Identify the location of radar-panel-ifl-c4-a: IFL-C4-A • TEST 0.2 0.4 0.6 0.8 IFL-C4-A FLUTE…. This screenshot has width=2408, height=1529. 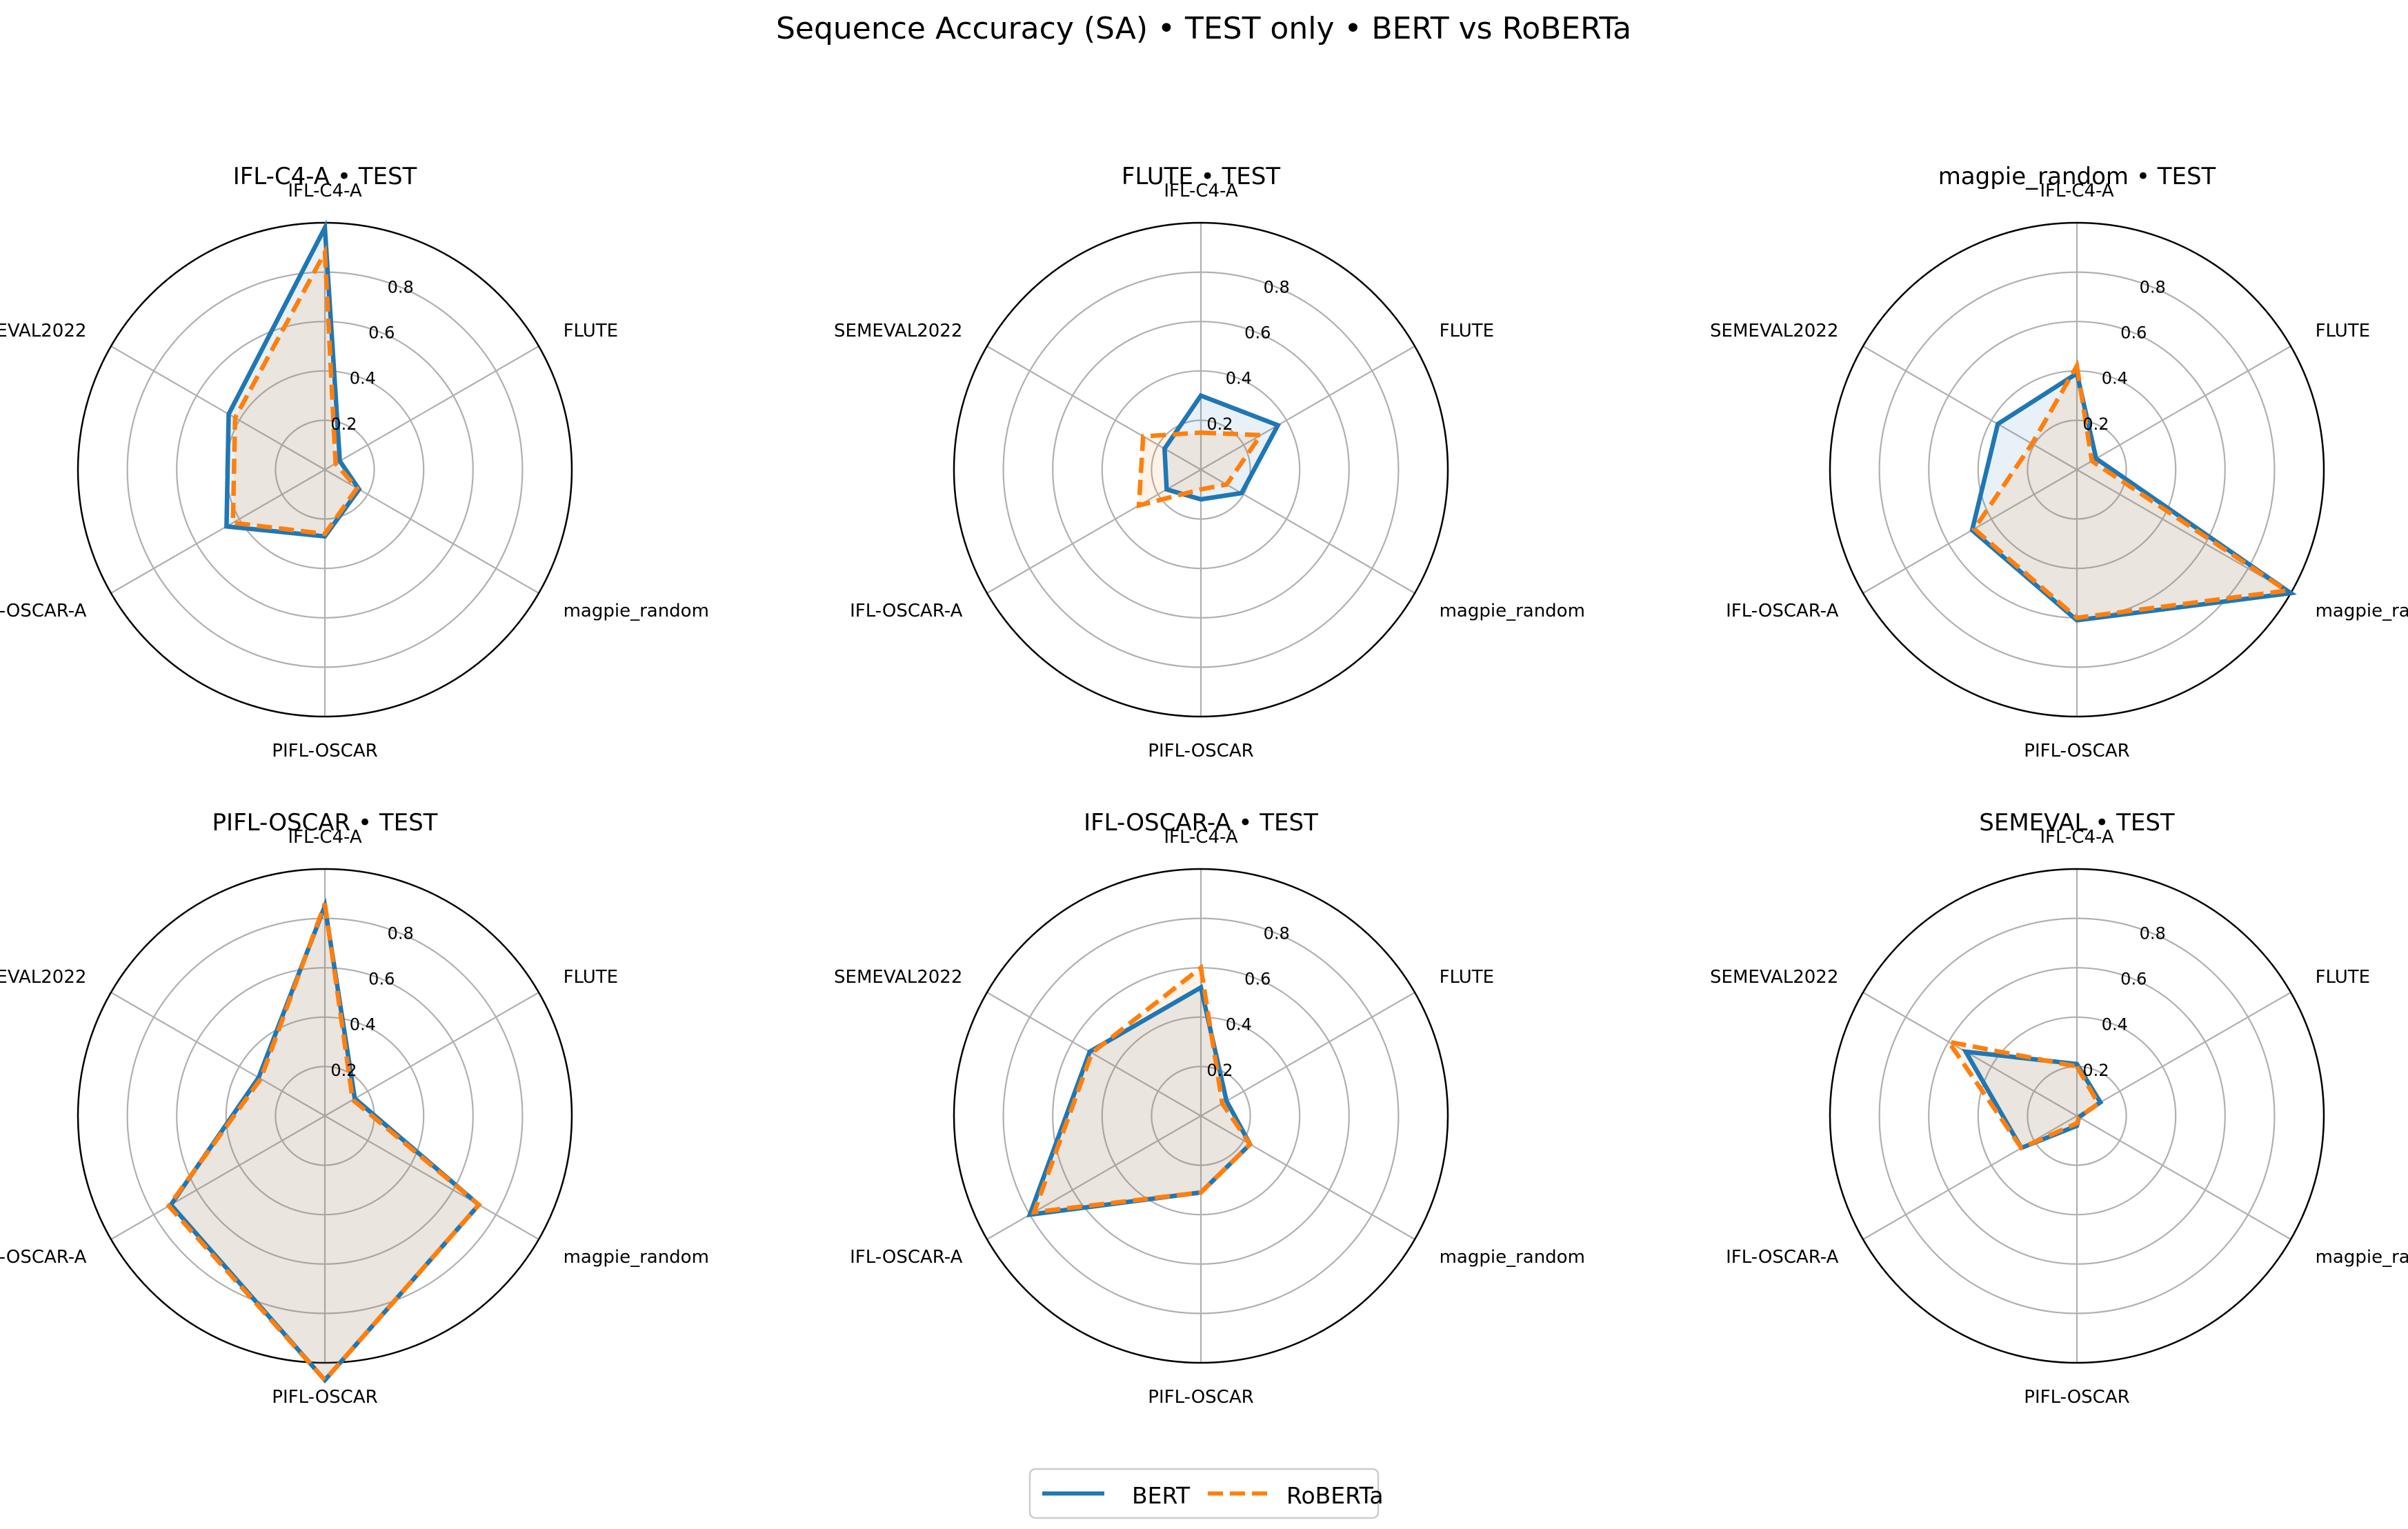
(355, 462).